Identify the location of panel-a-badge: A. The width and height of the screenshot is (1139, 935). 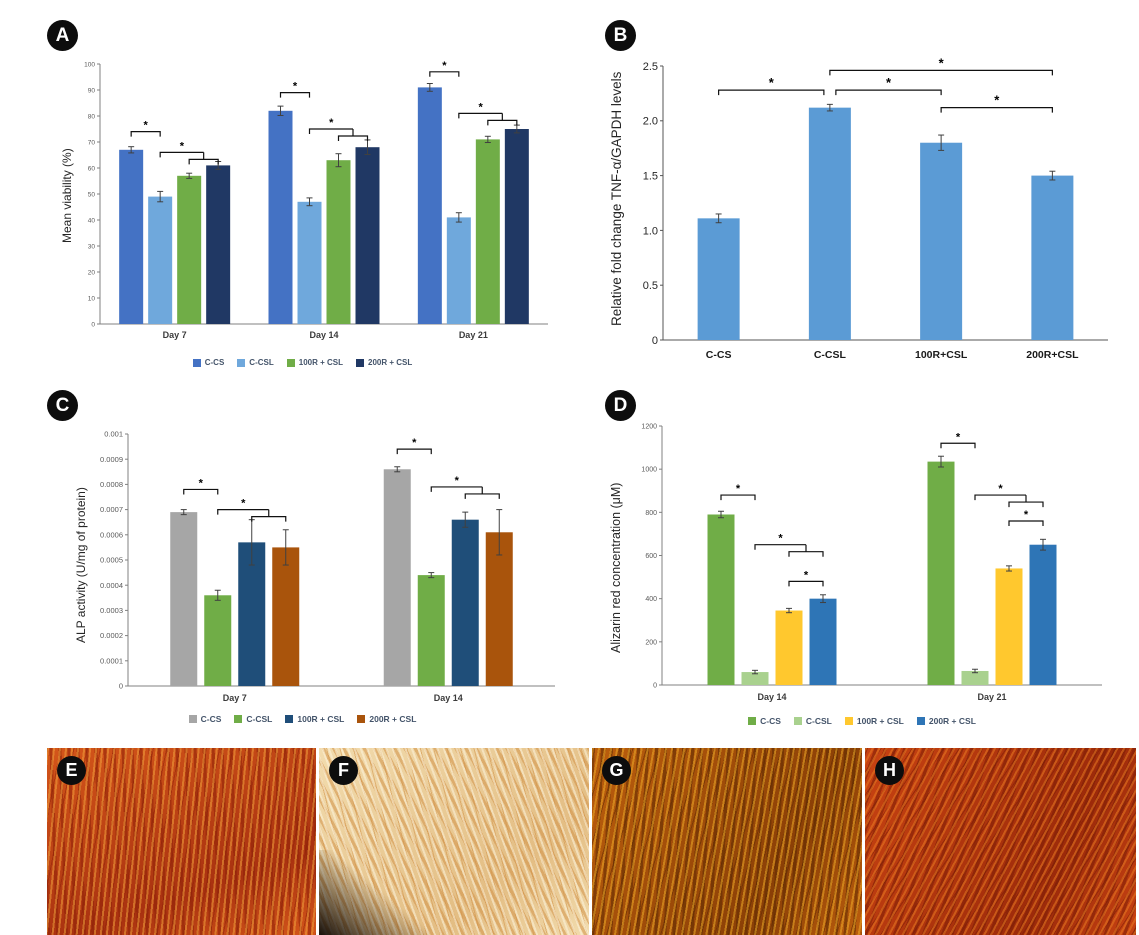
(62, 35).